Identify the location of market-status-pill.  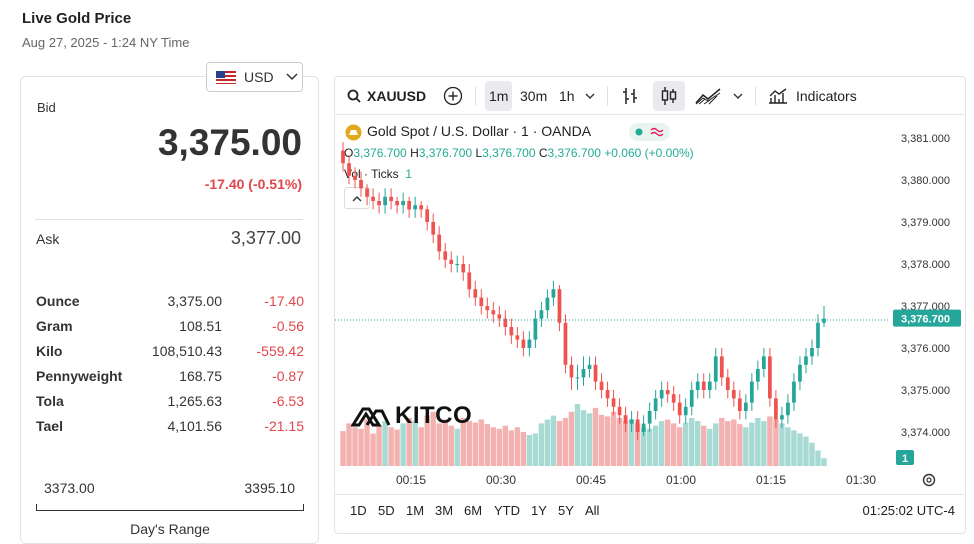
(649, 132).